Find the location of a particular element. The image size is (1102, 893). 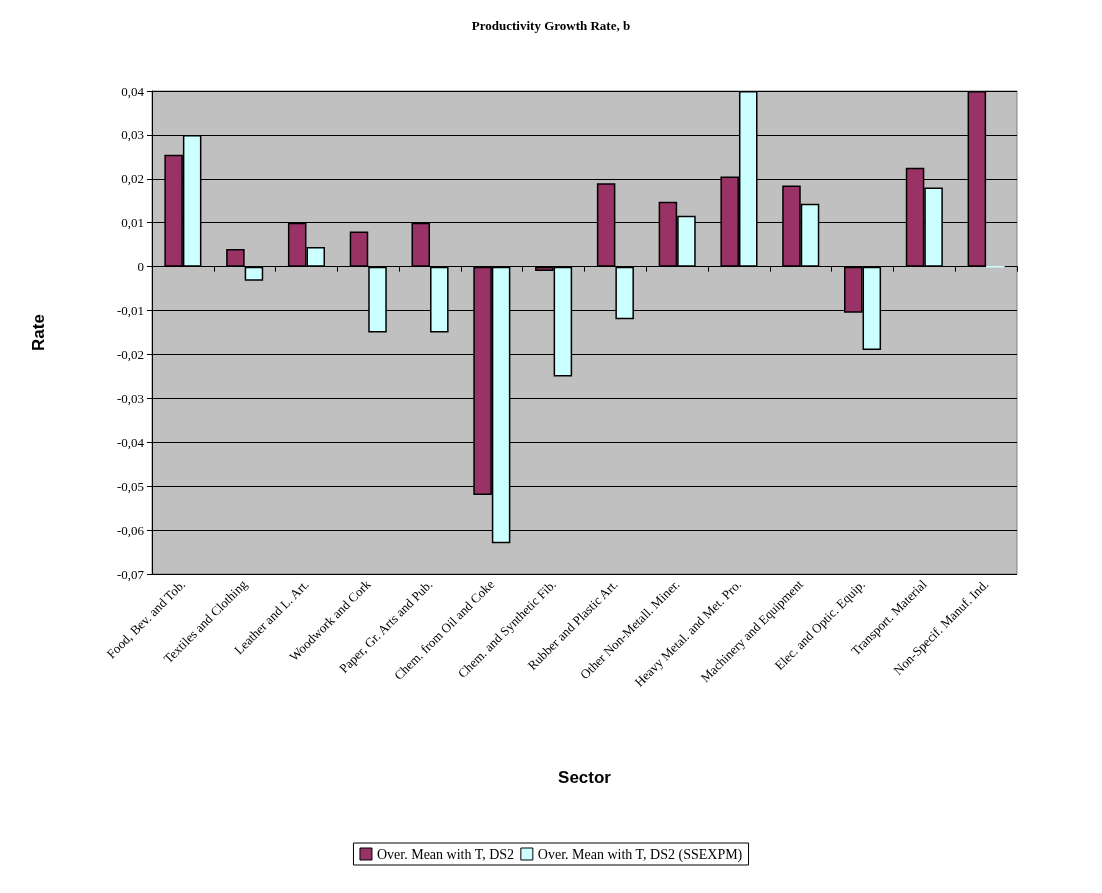

legend-label: Over. Mean with T, DS2 is located at coordinates (445, 854).